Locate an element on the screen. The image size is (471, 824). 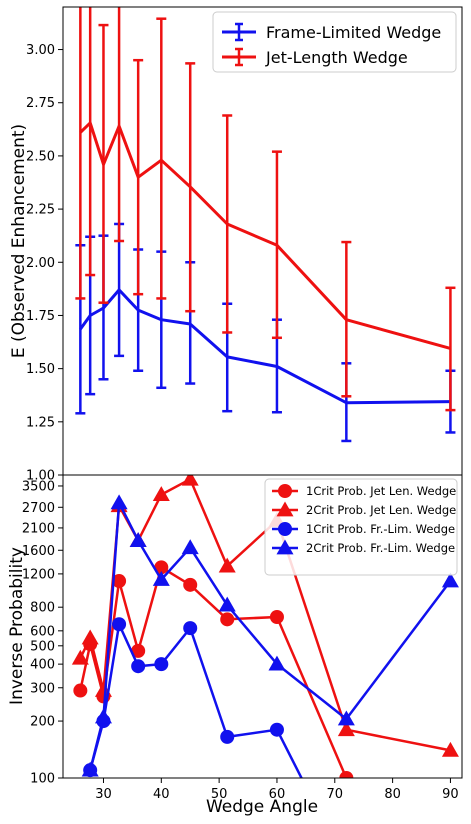
bottom-series-blue-circle is located at coordinates (198, 705).